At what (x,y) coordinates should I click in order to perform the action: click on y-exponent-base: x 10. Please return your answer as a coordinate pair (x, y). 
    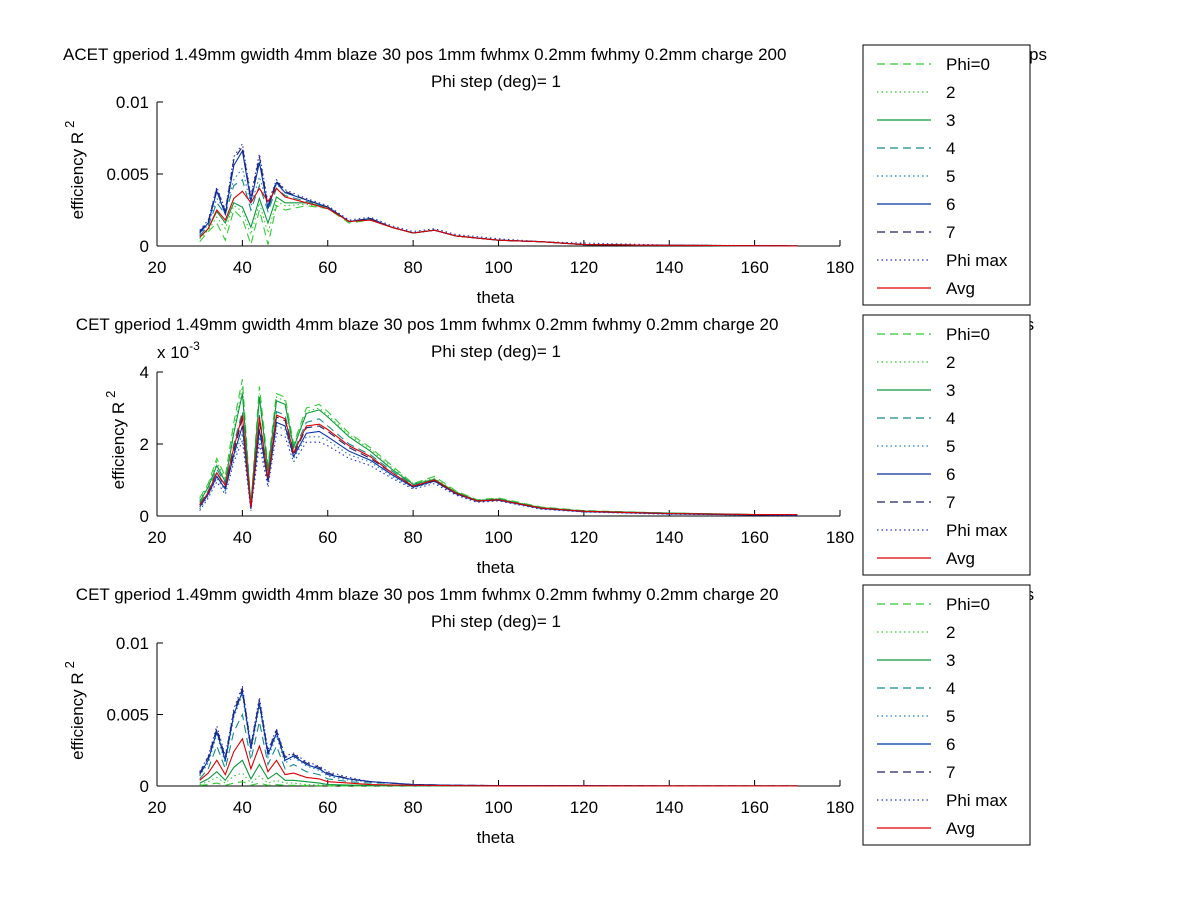
    Looking at the image, I should click on (173, 352).